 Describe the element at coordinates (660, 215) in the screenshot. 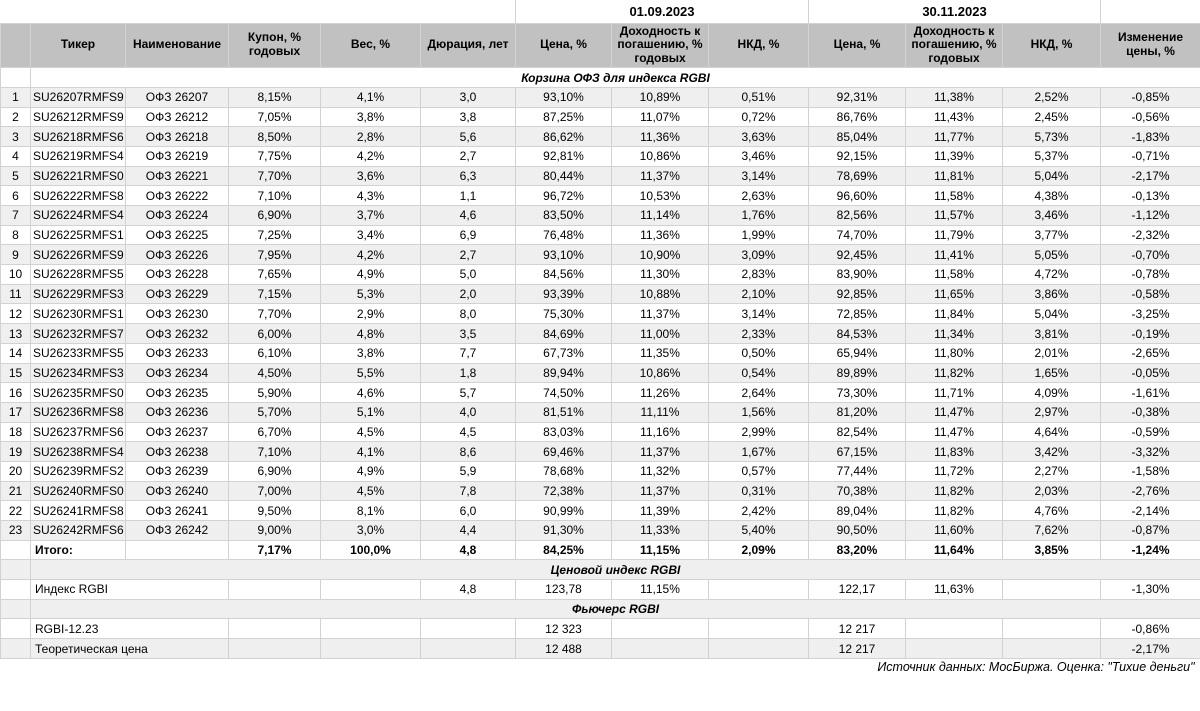

I see `cell: 11,14%` at that location.